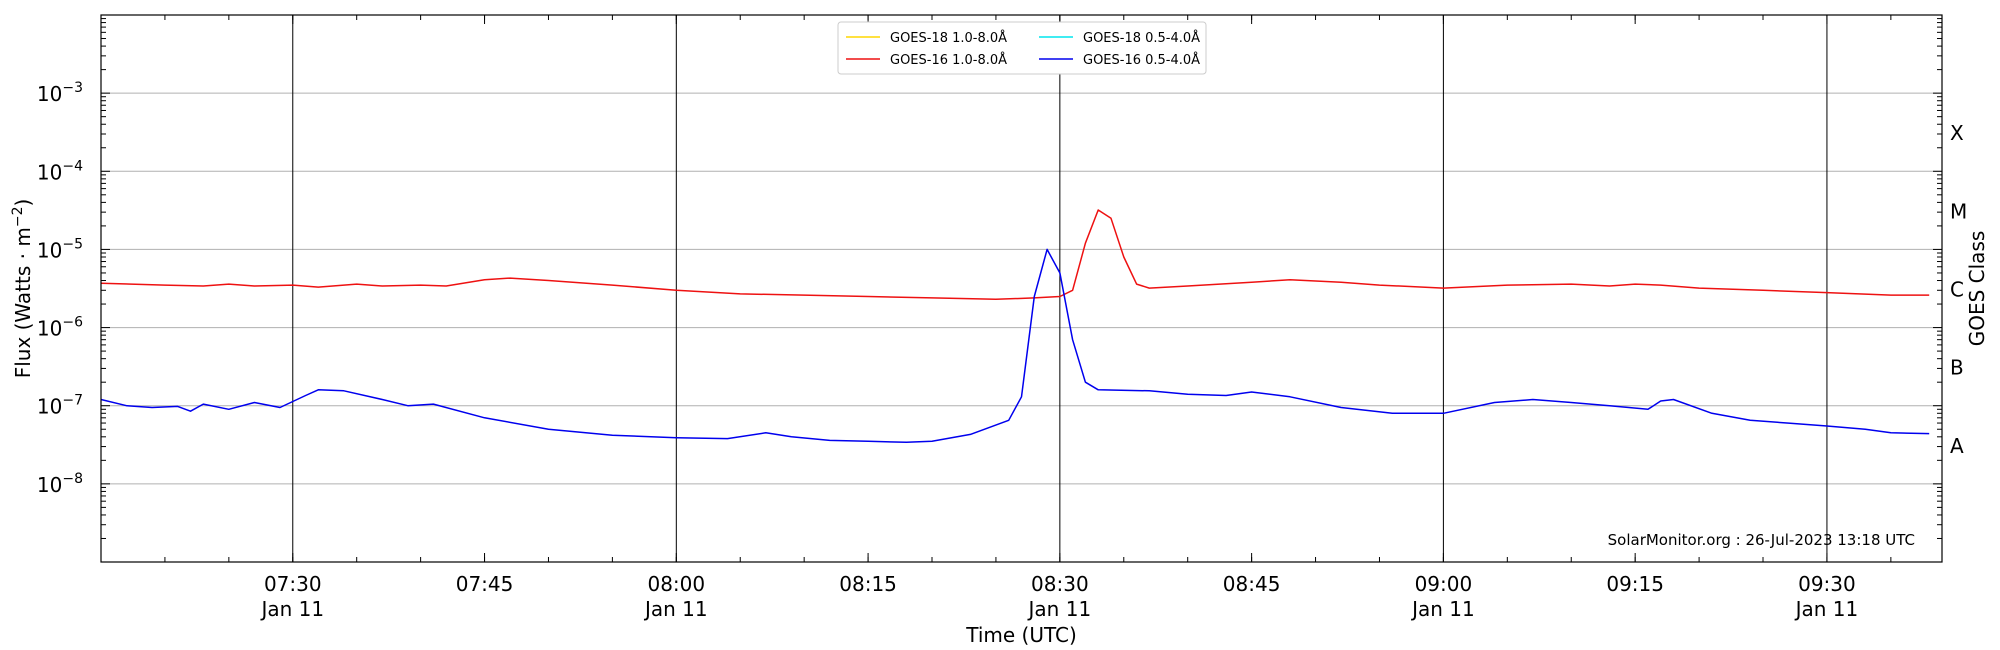  What do you see at coordinates (1827, 584) in the screenshot?
I see `x-tick-time-label: 09:30` at bounding box center [1827, 584].